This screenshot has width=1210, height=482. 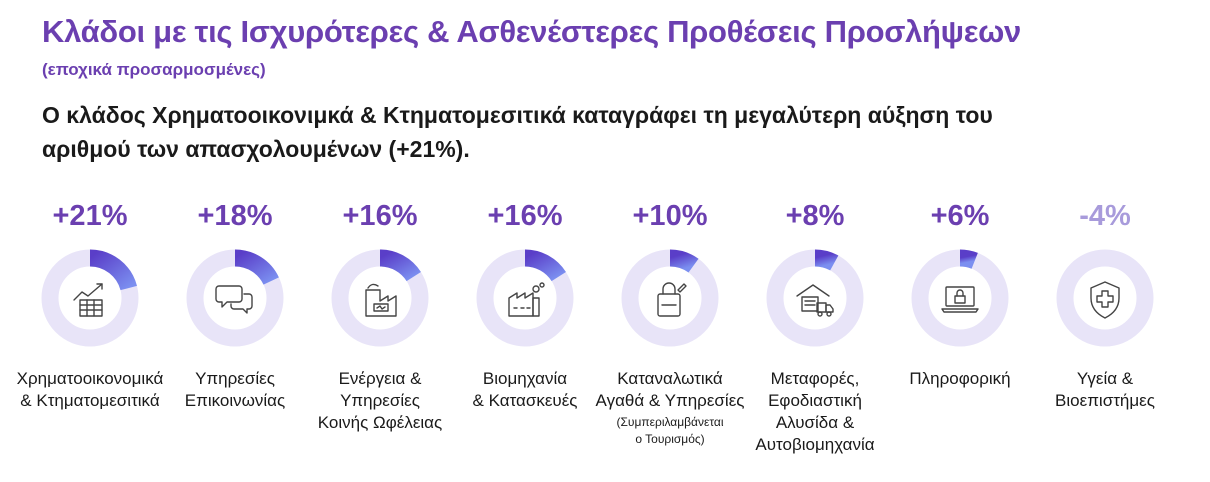 What do you see at coordinates (90, 400) in the screenshot?
I see `sector-label-line: & Κτηματομεσιτικά` at bounding box center [90, 400].